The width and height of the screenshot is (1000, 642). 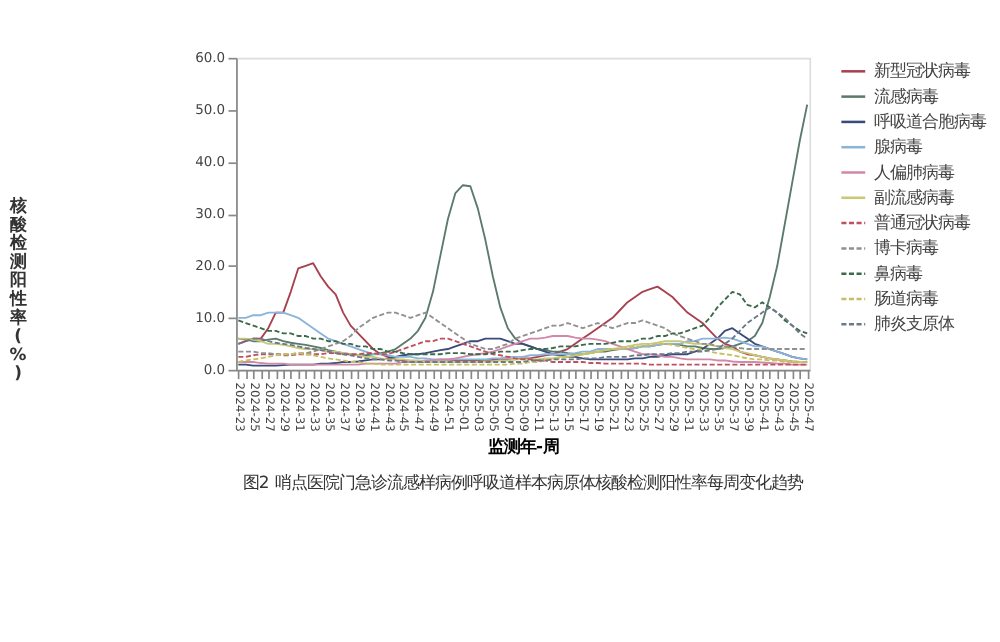 I want to click on legend-label: 新型冠状病毒, so click(x=921, y=70).